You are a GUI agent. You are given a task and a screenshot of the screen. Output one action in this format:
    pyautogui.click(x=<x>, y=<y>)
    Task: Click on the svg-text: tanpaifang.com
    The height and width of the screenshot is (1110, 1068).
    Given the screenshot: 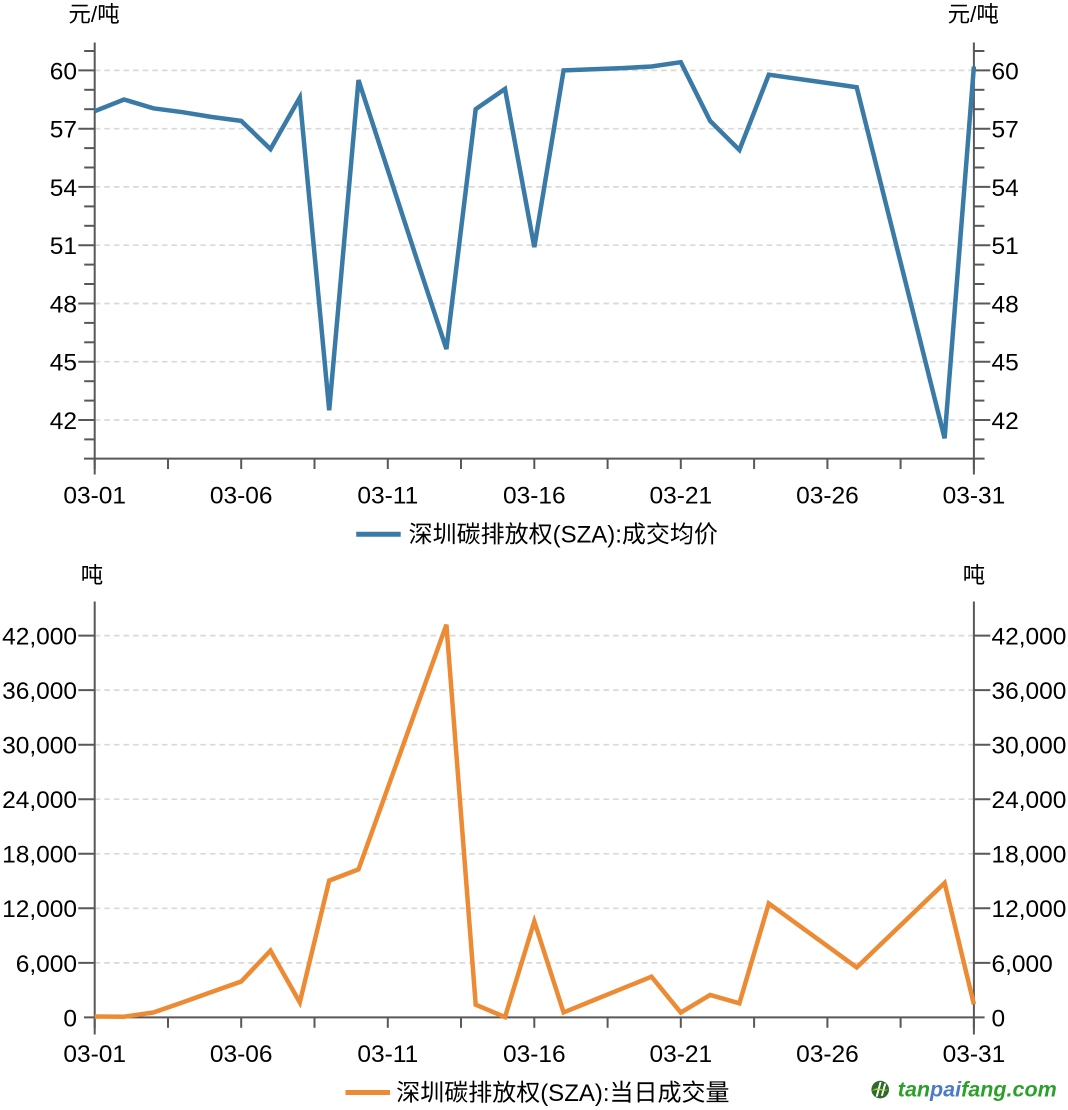 What is the action you would take?
    pyautogui.click(x=977, y=1090)
    